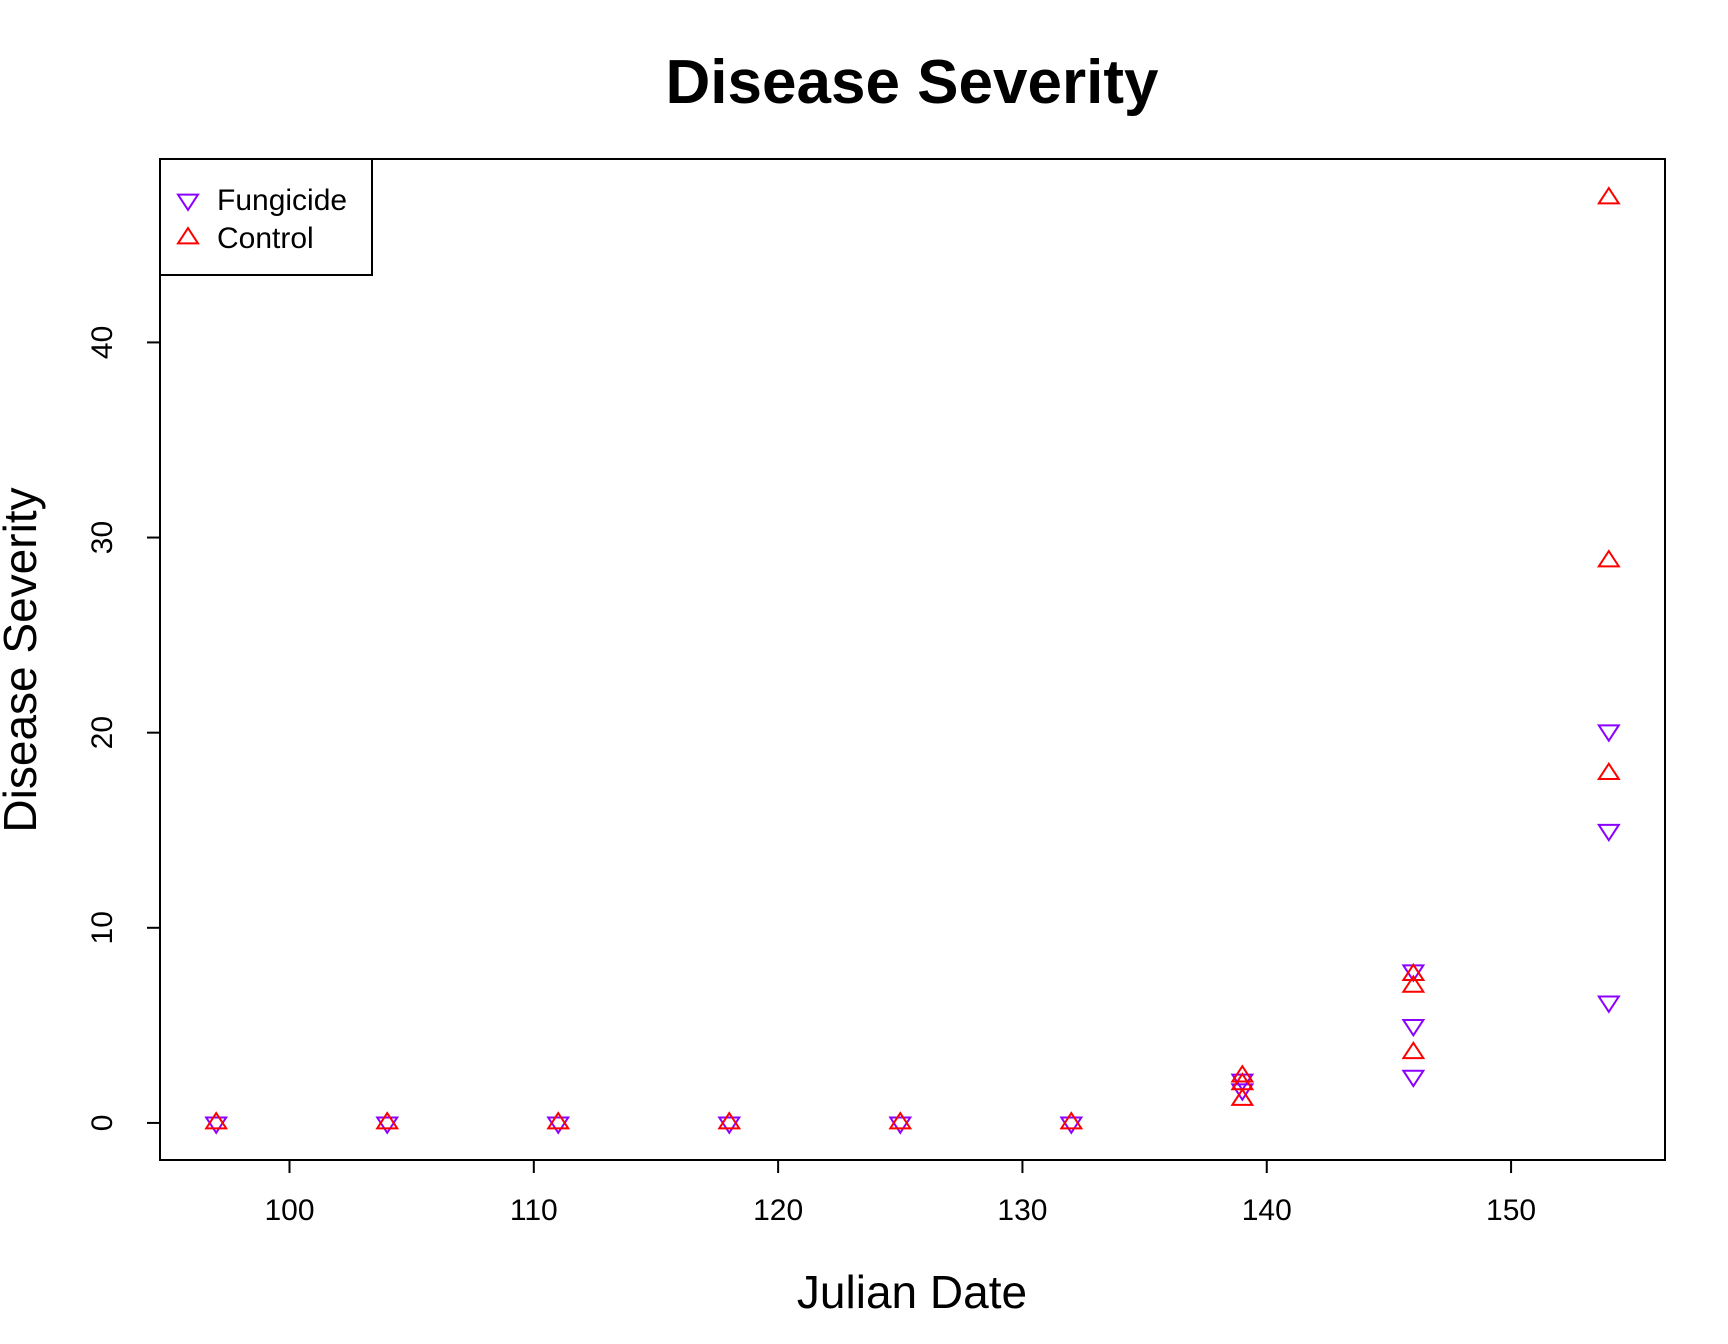 The width and height of the screenshot is (1728, 1344). I want to click on y-axis: 0 10 20 30 40, so click(123, 729).